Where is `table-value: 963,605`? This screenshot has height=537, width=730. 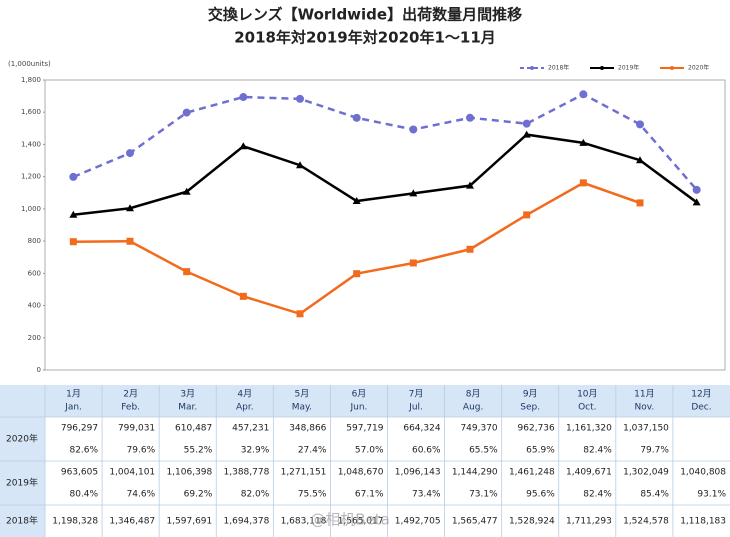 table-value: 963,605 is located at coordinates (79, 473).